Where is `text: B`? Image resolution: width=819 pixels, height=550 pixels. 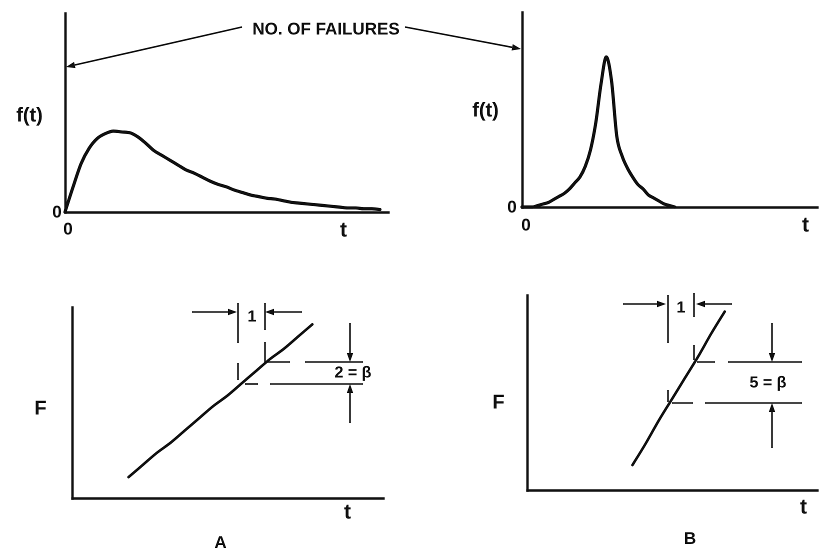
text: B is located at coordinates (690, 538).